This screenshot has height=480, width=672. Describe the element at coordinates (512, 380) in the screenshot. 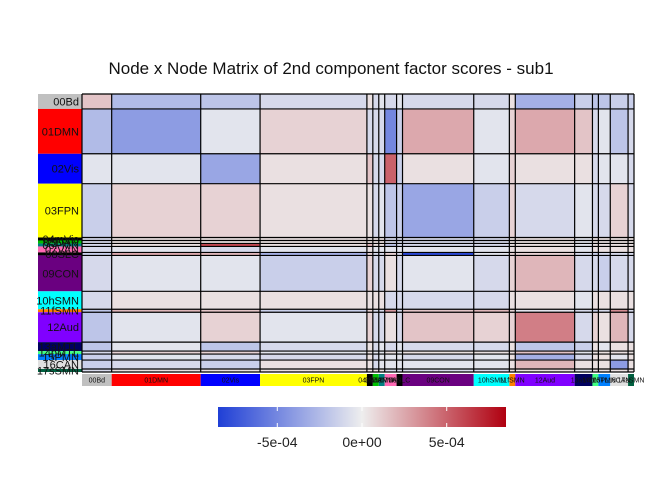

I see `col-band-11fSMN` at that location.